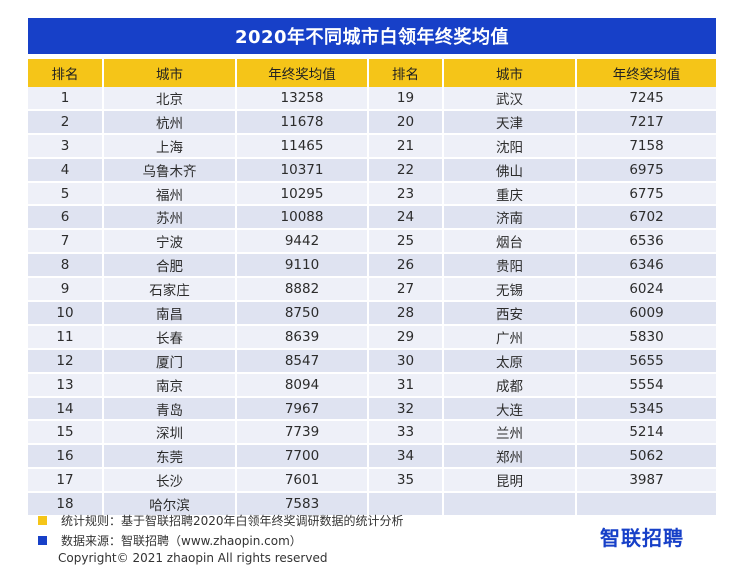 The height and width of the screenshot is (574, 750). Describe the element at coordinates (170, 218) in the screenshot. I see `city-cell: 苏州` at that location.